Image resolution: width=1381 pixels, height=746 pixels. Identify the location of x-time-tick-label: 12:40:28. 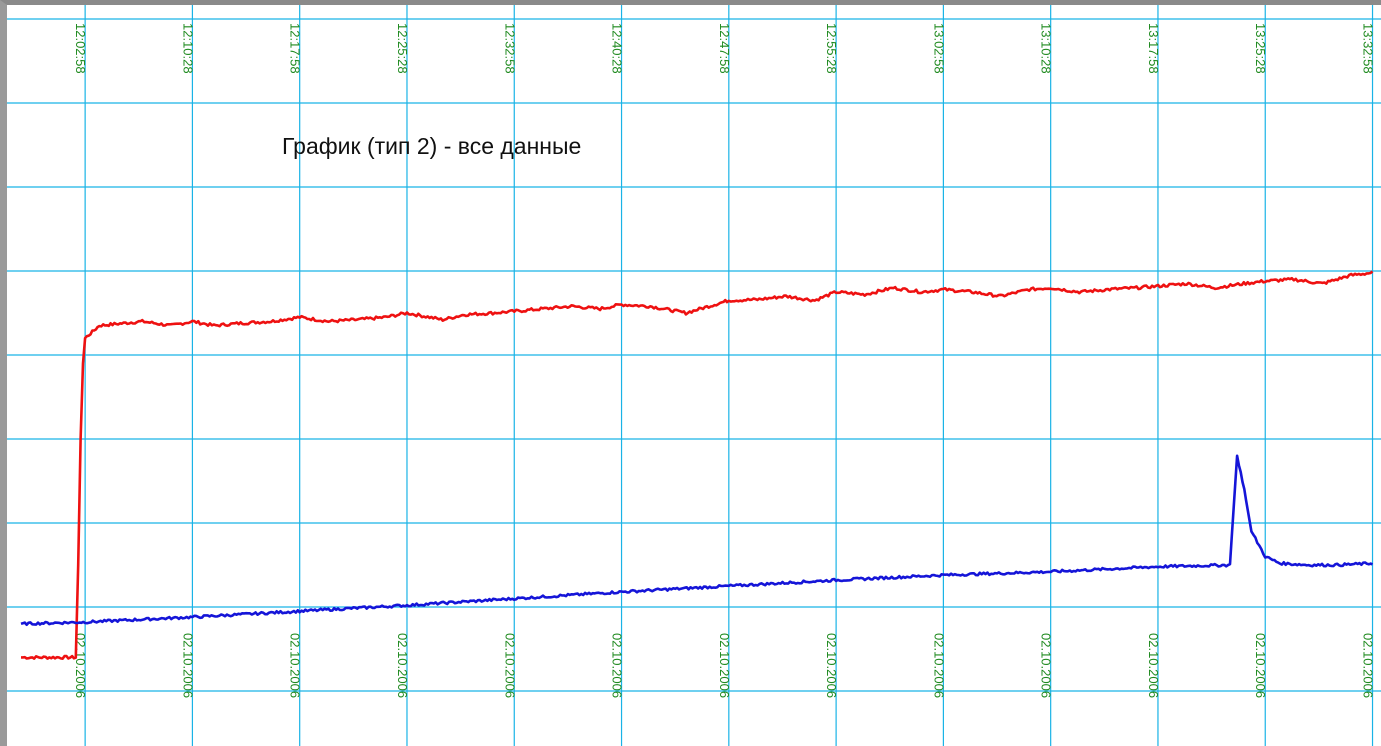
(617, 48).